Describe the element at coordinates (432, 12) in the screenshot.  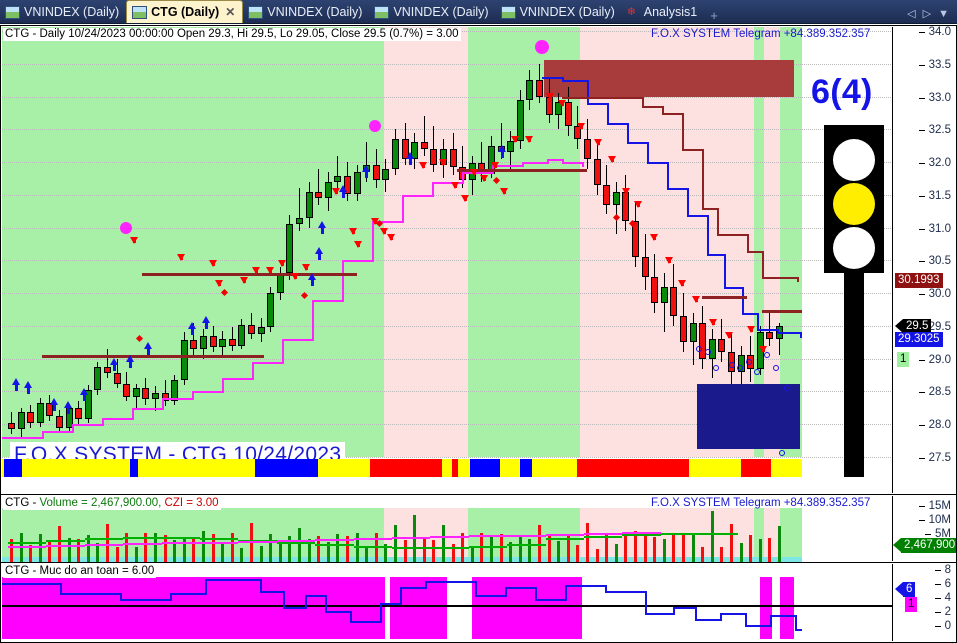
I see `tab-vnindex-3: VNINDEX (Daily)` at that location.